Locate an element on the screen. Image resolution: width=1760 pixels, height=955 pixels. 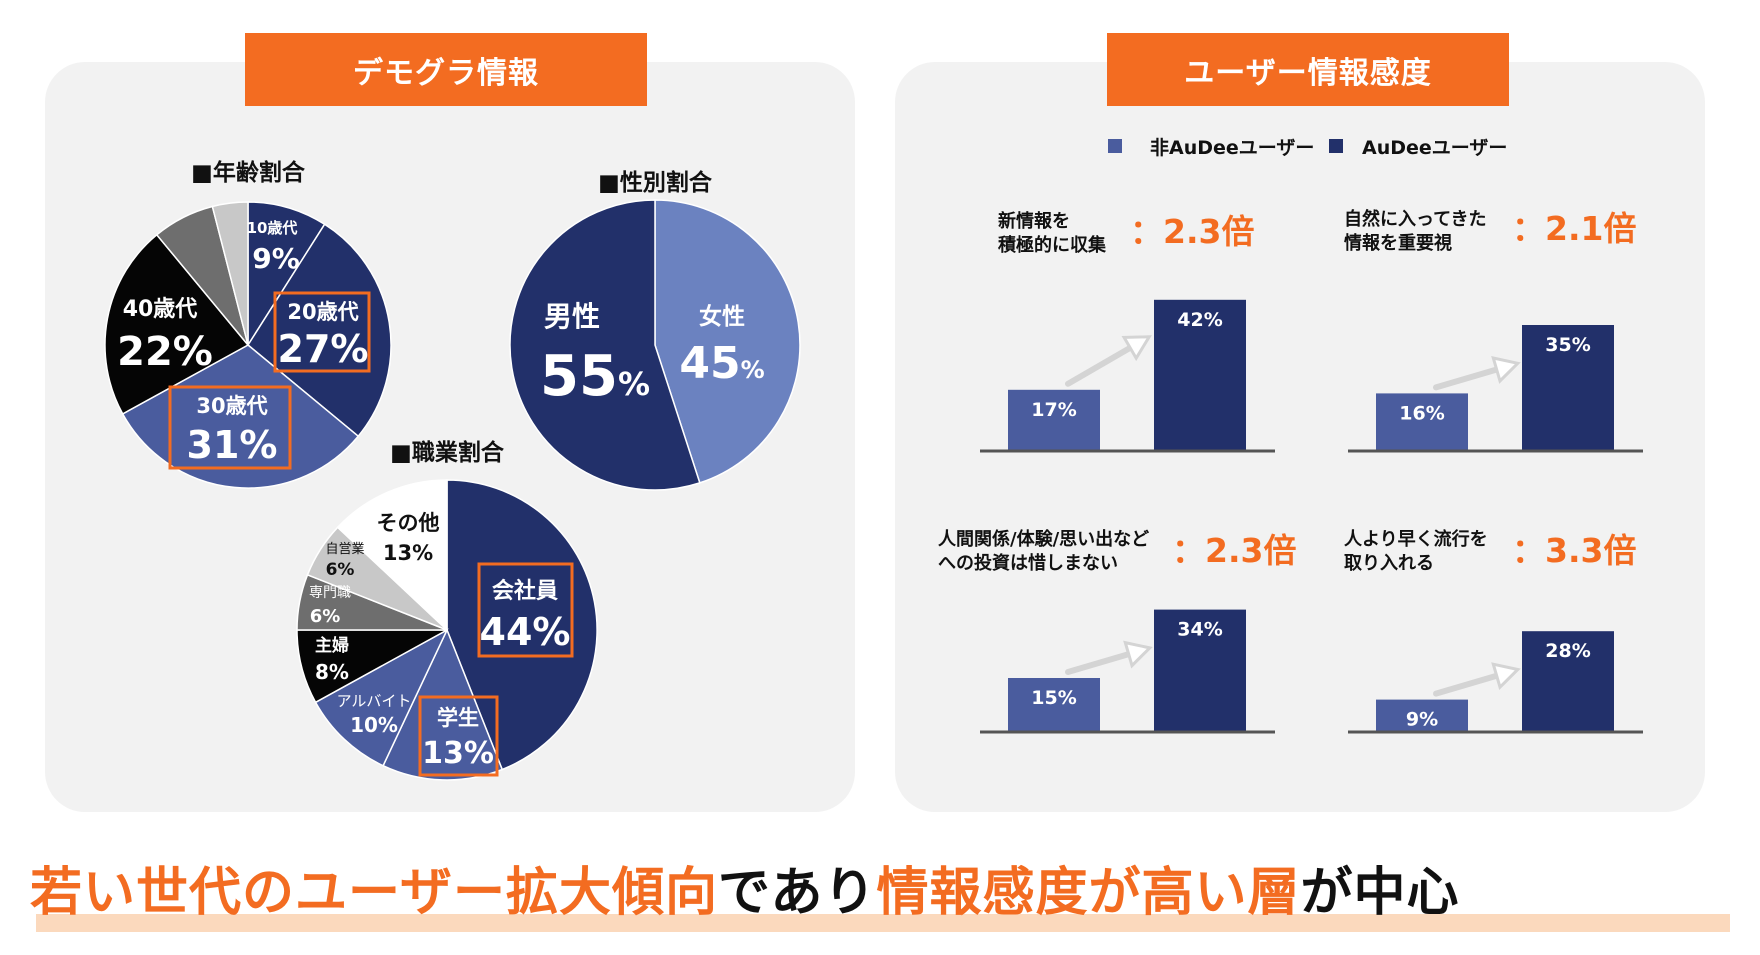
headline: 若い世代のユーザー拡大傾向であり情報感度が高い層が中心 is located at coordinates (744, 887).